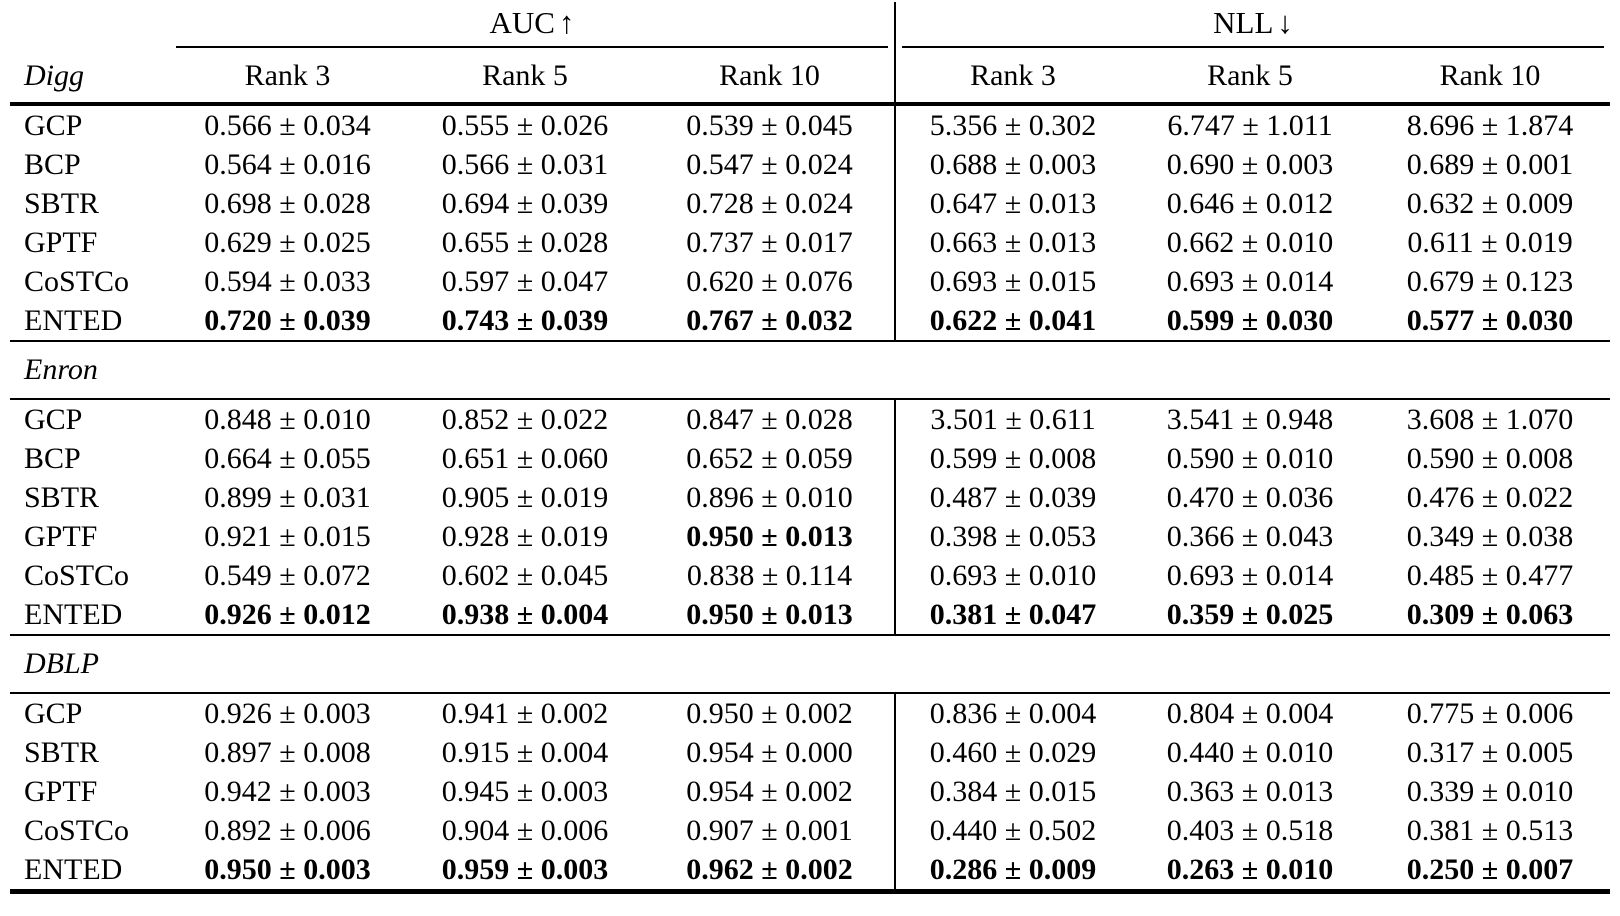 The image size is (1620, 916). What do you see at coordinates (1490, 203) in the screenshot?
I see `value-cell: 0.632 ± 0.009` at bounding box center [1490, 203].